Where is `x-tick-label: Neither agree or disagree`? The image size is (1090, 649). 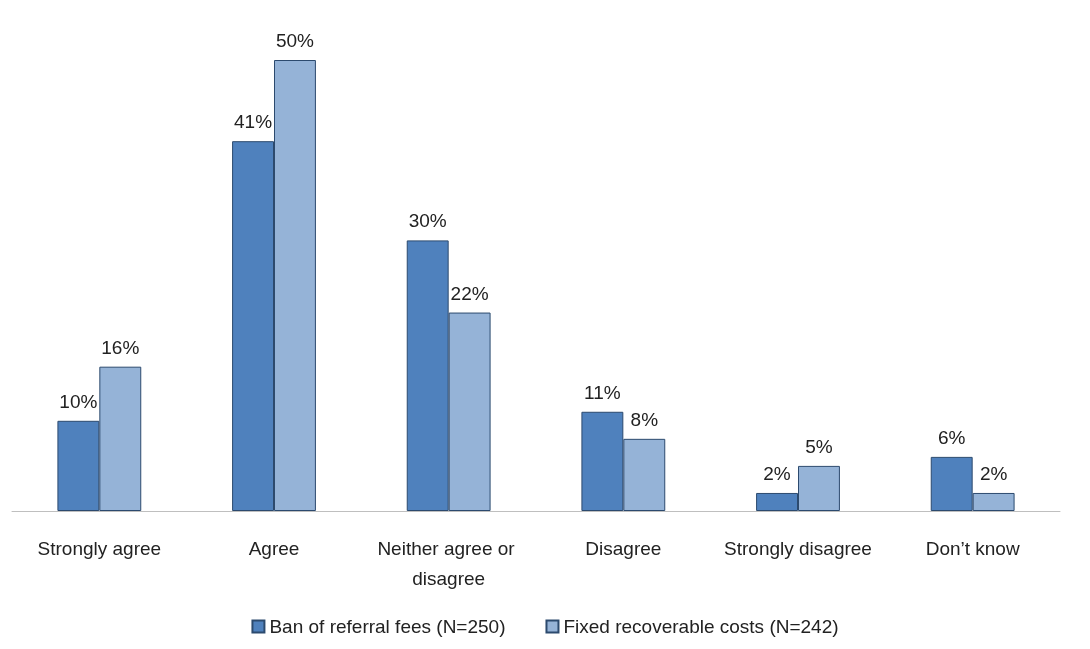
x-tick-label: Neither agree or disagree is located at coordinates (448, 563).